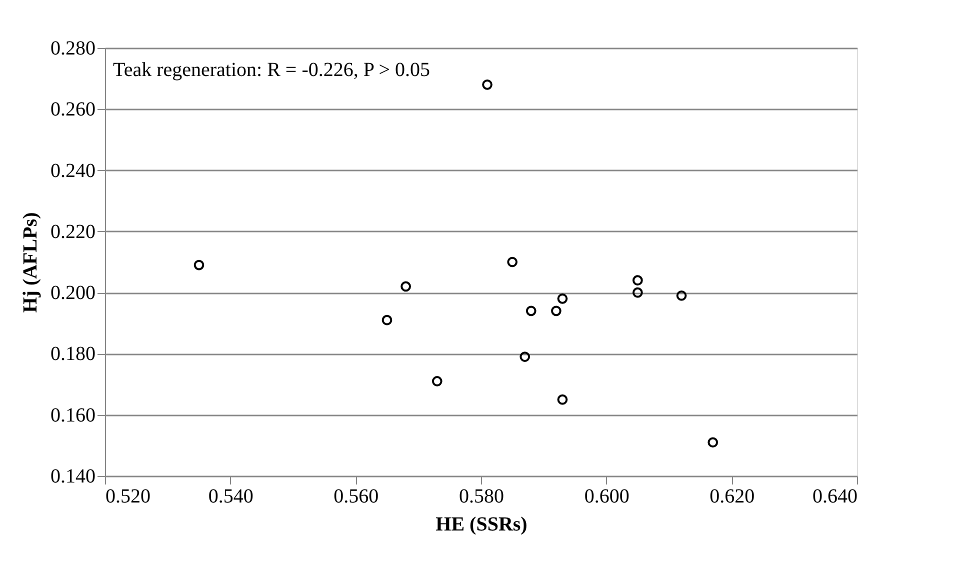 The image size is (955, 578). Describe the element at coordinates (31, 262) in the screenshot. I see `y-axis-title: Hj (AFLPs)` at that location.